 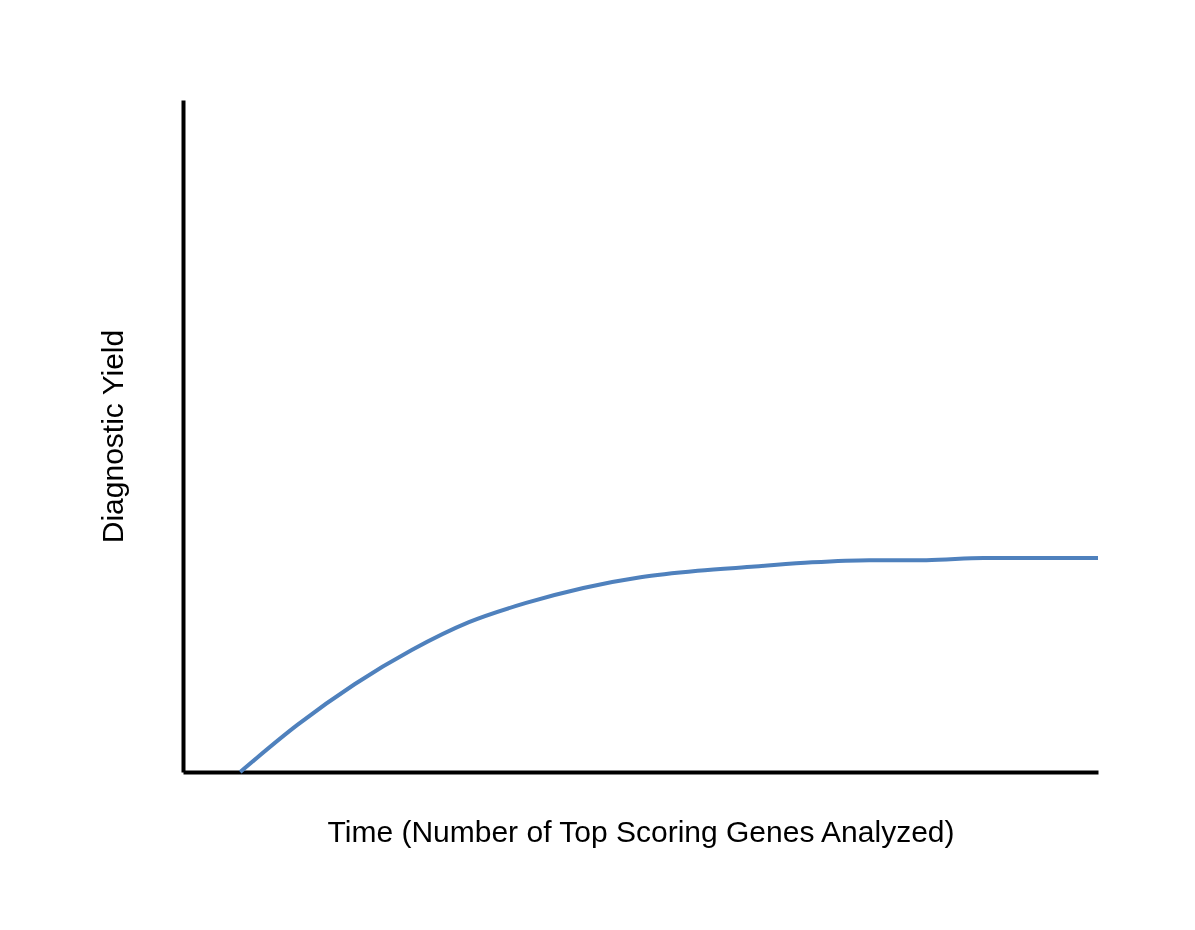 What do you see at coordinates (641, 831) in the screenshot?
I see `x-axis-title: Time (Number of Top Scoring Genes Analyzed)` at bounding box center [641, 831].